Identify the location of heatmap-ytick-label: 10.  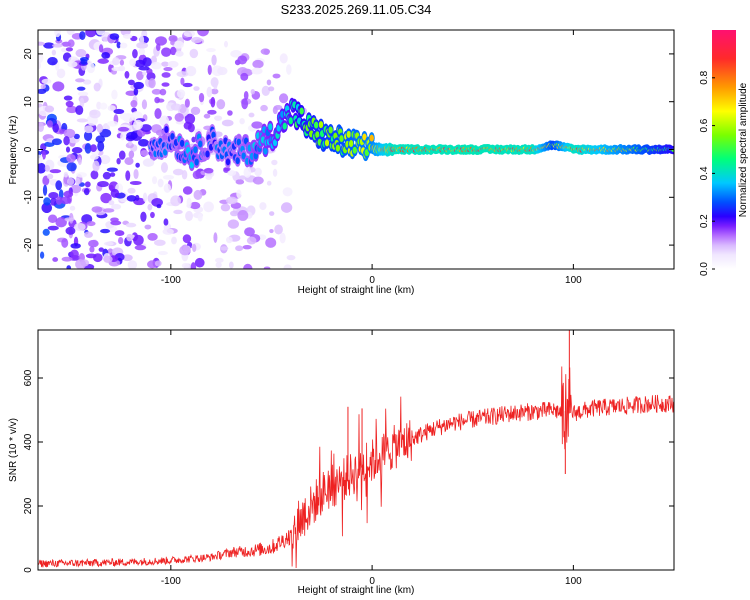
(28, 102).